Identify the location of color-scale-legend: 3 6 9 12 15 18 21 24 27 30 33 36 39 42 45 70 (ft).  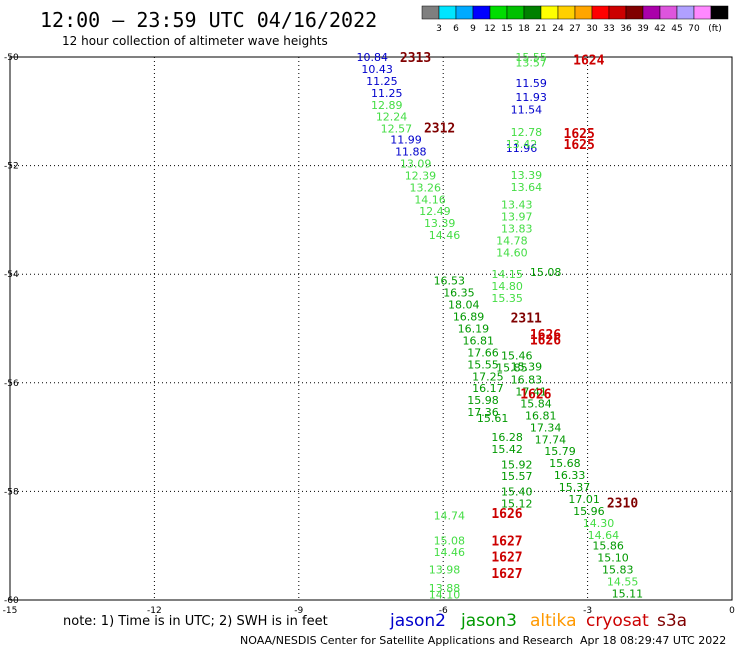
(575, 19).